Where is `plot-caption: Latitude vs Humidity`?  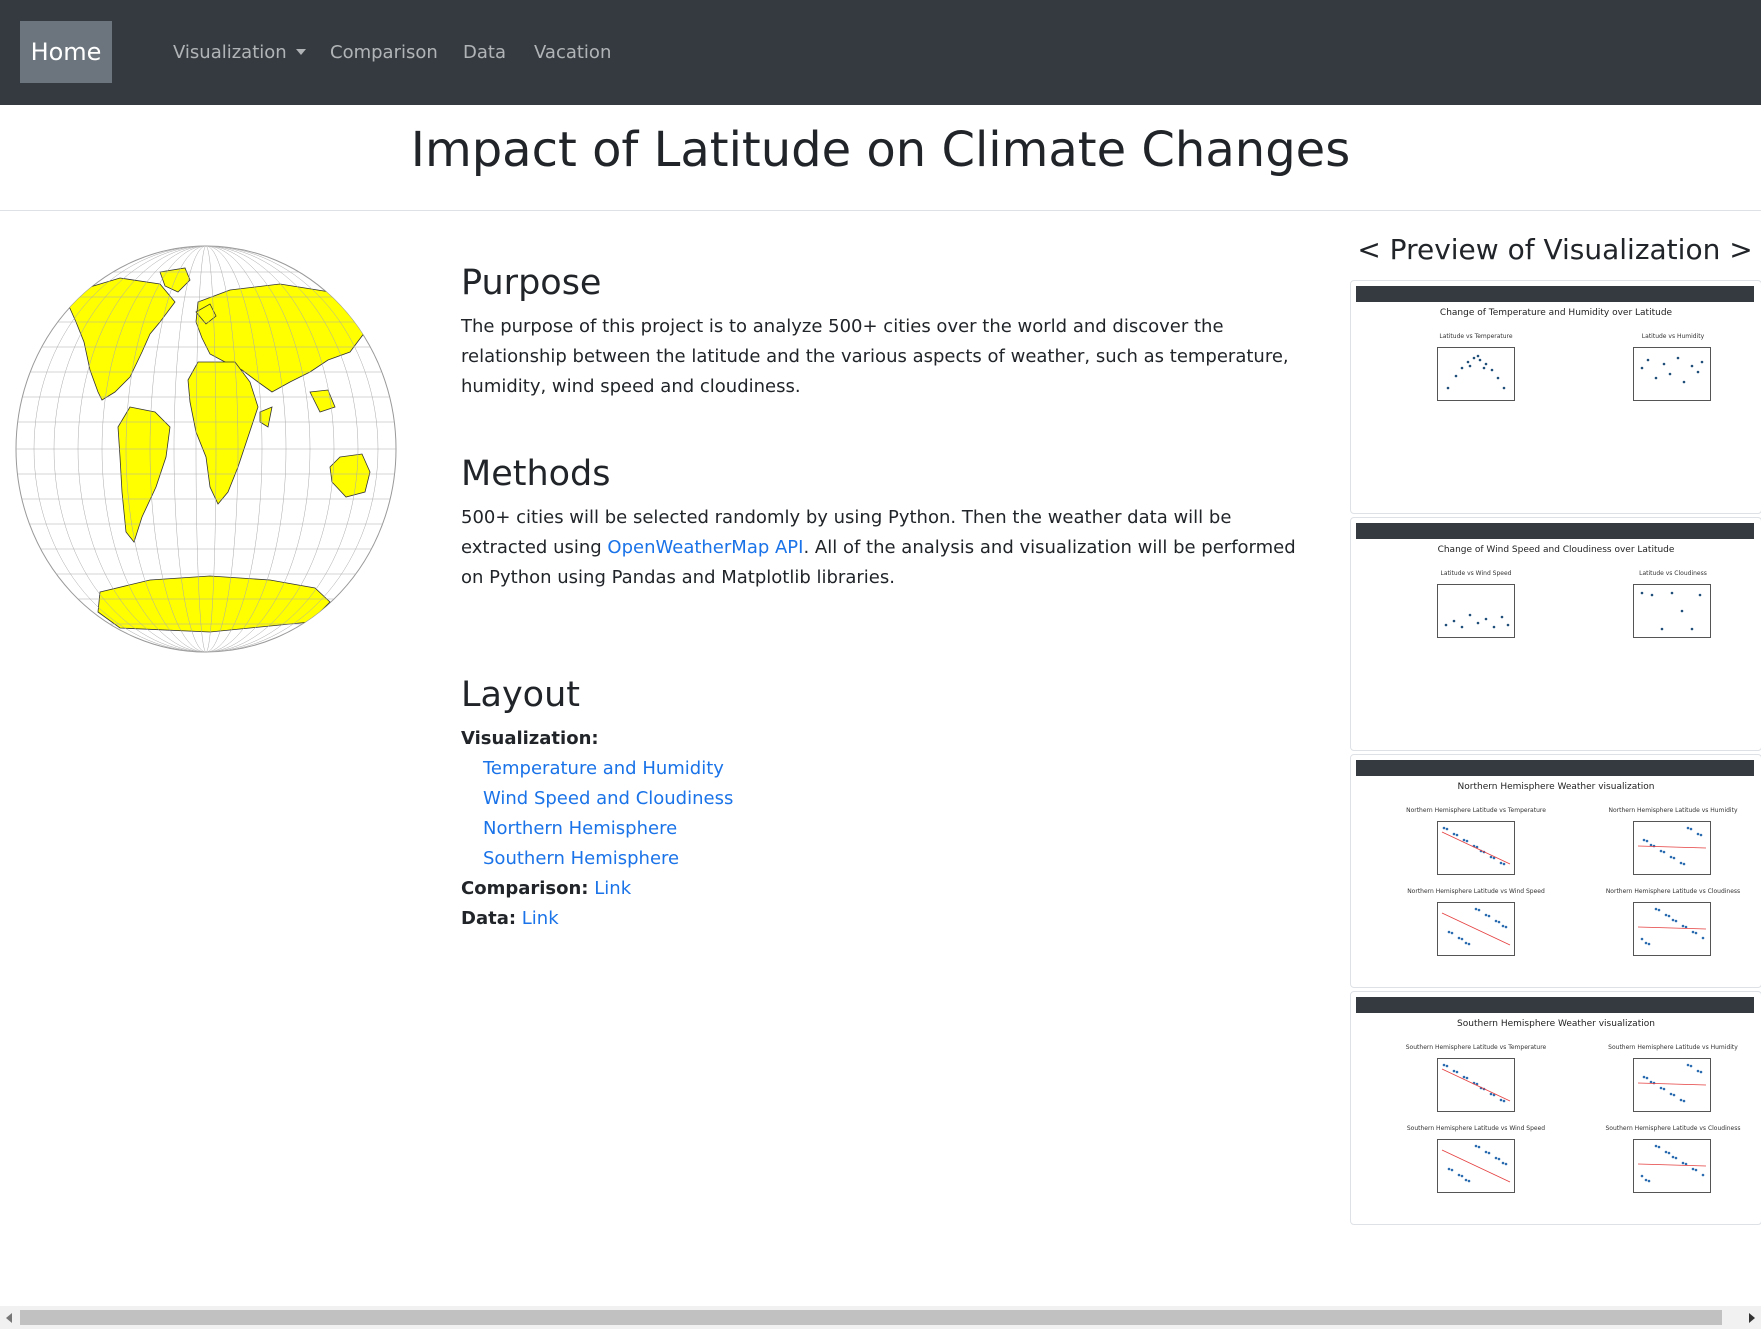
plot-caption: Latitude vs Humidity is located at coordinates (1673, 336).